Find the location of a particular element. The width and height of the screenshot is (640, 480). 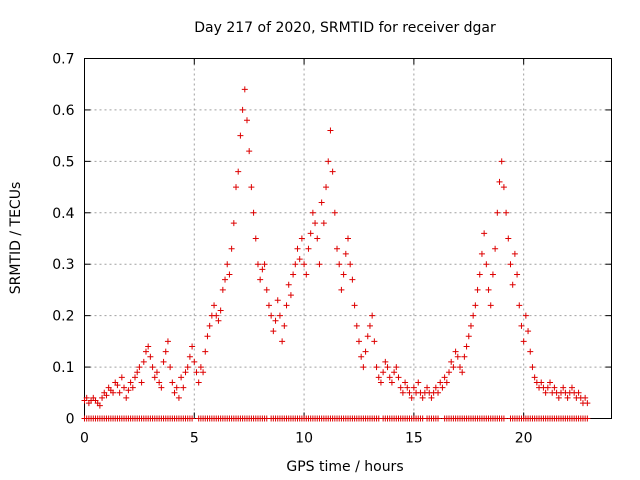

y-tick-label: 0.5 is located at coordinates (63, 162).